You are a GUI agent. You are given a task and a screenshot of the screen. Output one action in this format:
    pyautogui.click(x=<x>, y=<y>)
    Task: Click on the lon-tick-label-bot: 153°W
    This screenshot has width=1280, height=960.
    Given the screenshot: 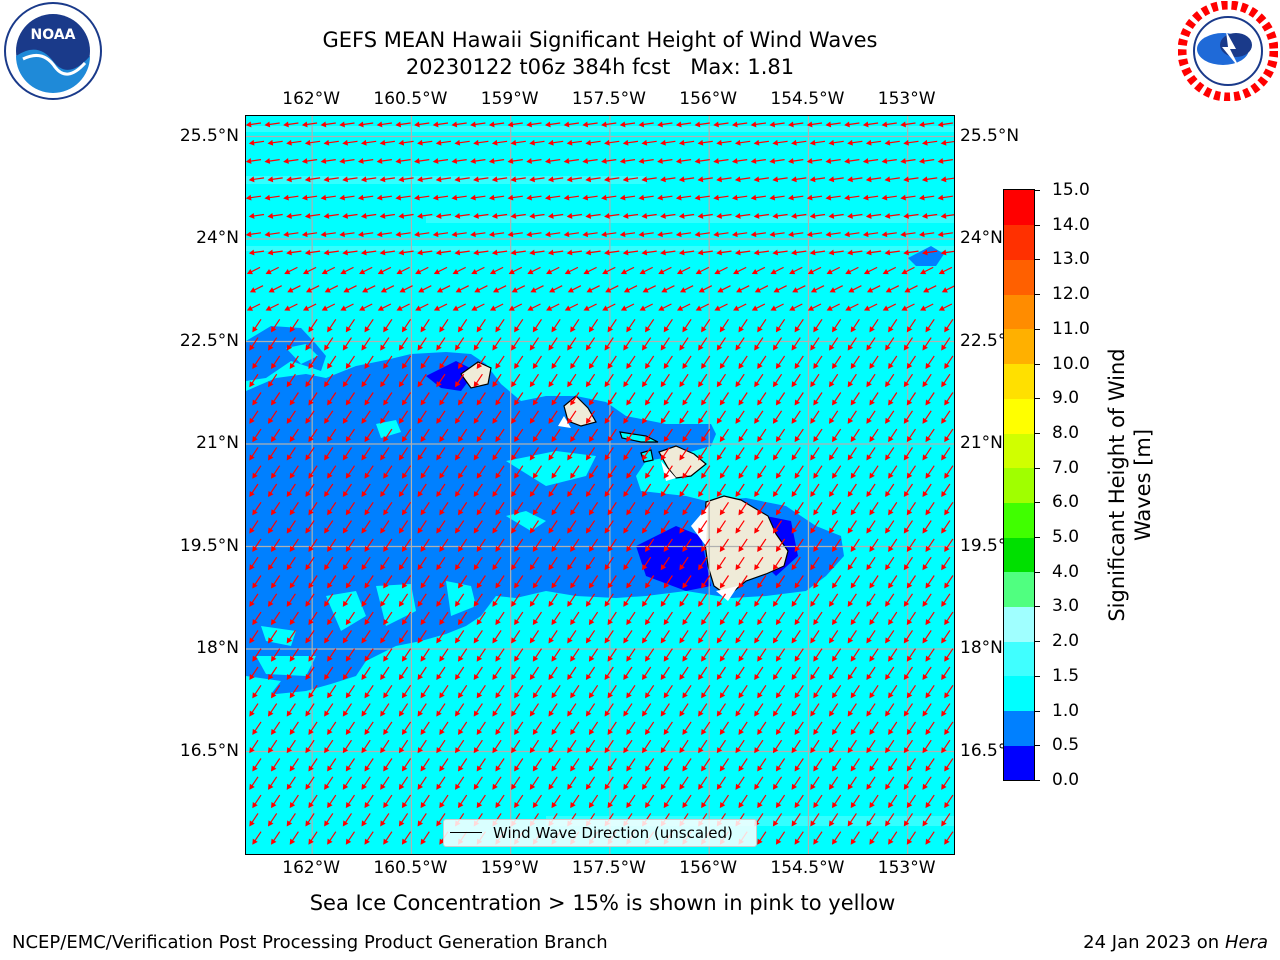 What is the action you would take?
    pyautogui.click(x=906, y=868)
    